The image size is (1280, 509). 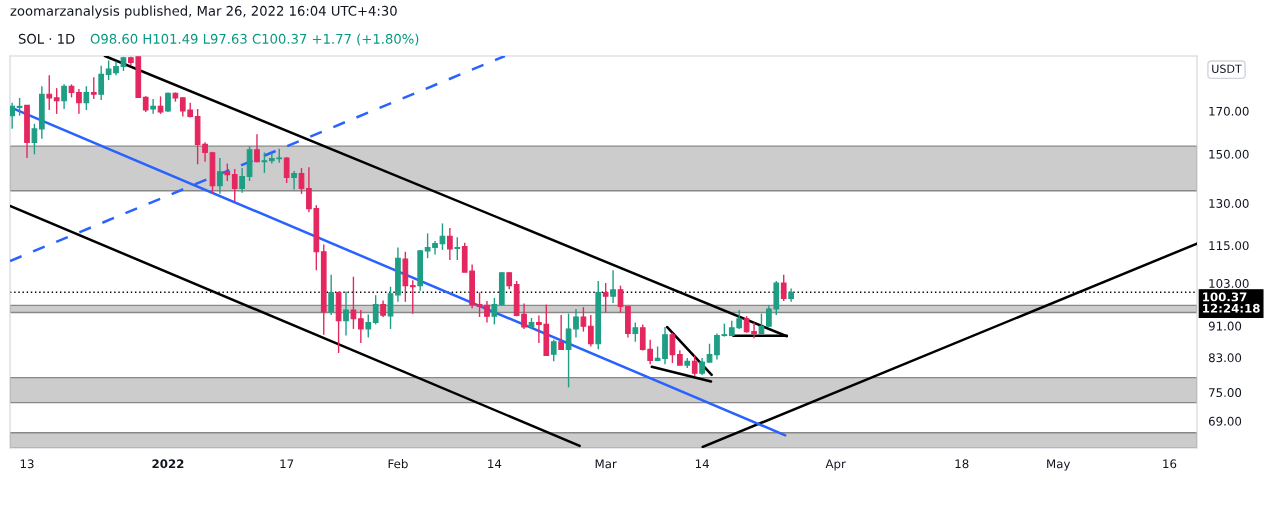 I want to click on y-tick-label: 91.00, so click(x=1225, y=326).